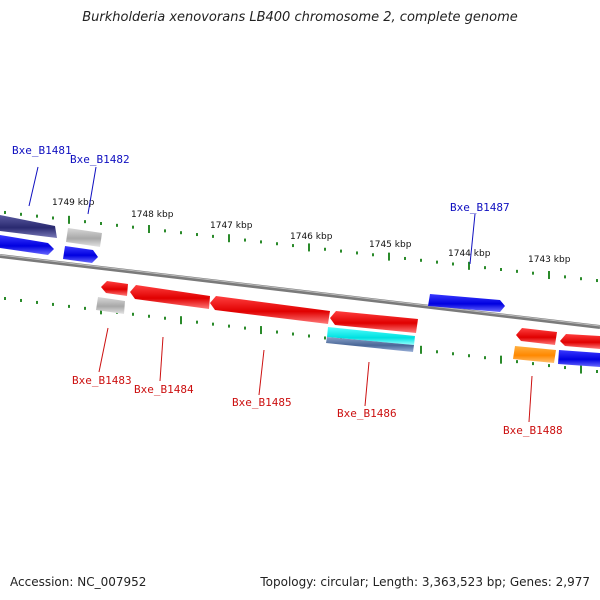 Image resolution: width=600 pixels, height=600 pixels. What do you see at coordinates (42, 150) in the screenshot?
I see `label-b1481: Bxe_B1481` at bounding box center [42, 150].